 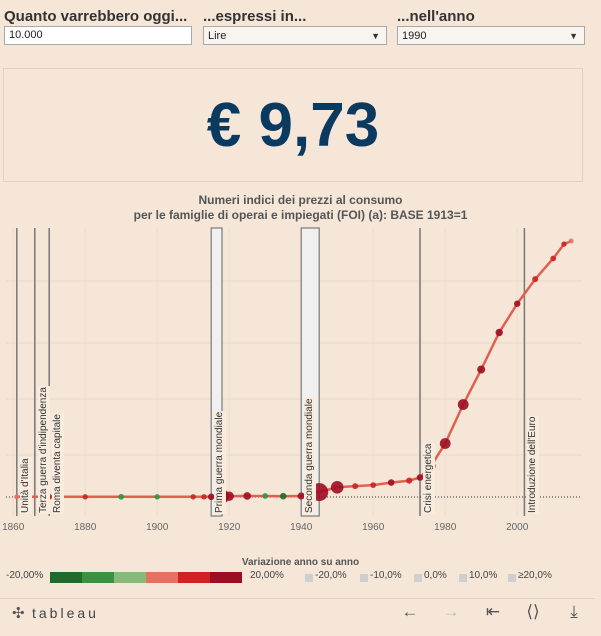 What do you see at coordinates (533, 464) in the screenshot?
I see `event-label: Introduzione dell'Euro` at bounding box center [533, 464].